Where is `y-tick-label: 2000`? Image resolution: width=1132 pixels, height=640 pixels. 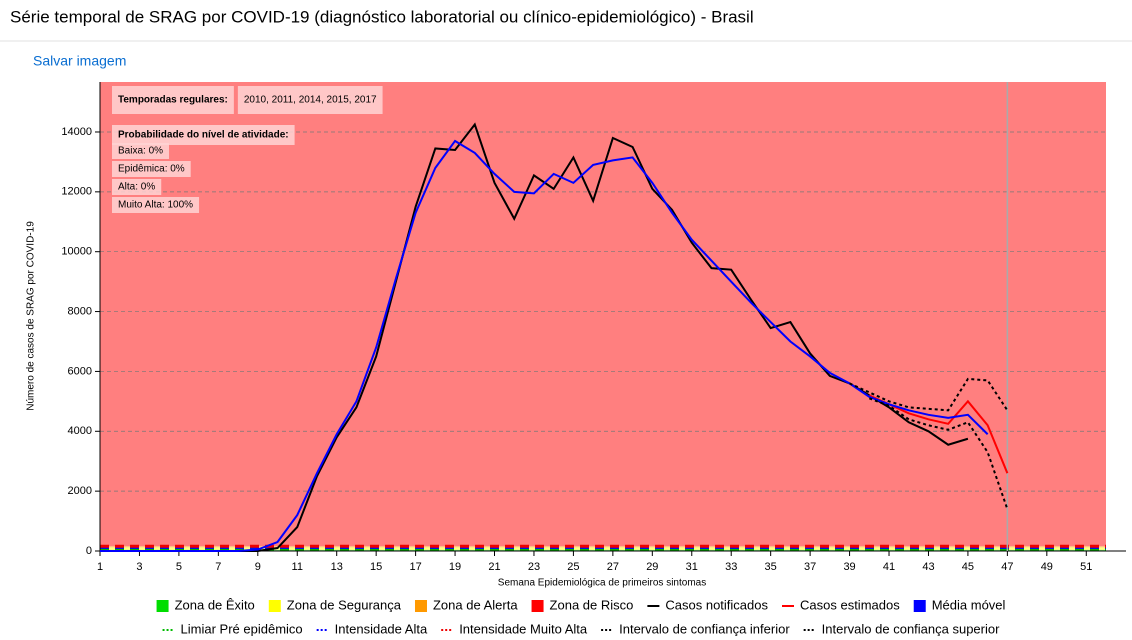 y-tick-label: 2000 is located at coordinates (80, 491).